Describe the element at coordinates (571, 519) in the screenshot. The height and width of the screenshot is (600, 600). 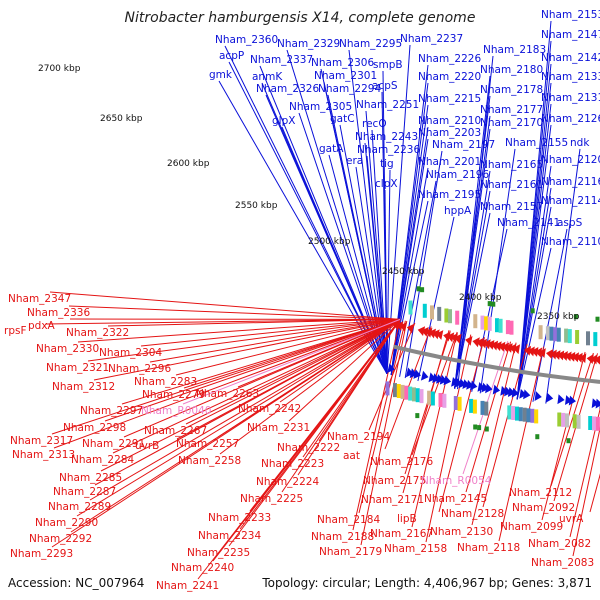
I see `gene-label: uvrA` at that location.